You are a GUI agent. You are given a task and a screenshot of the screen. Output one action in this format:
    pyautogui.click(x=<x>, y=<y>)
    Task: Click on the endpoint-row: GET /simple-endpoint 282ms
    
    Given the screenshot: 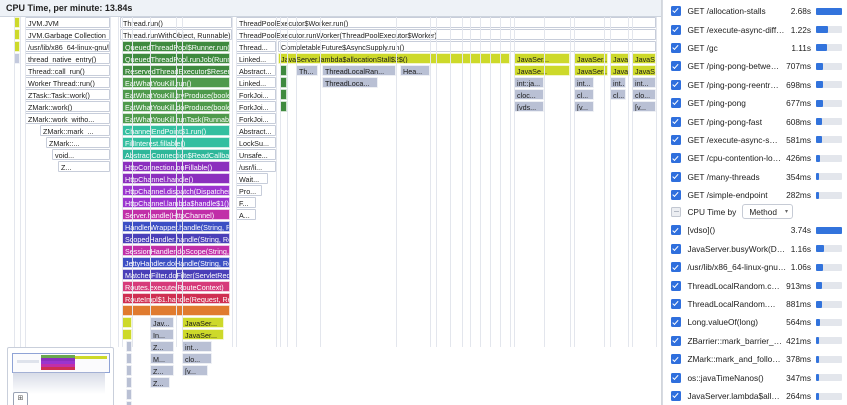 What is the action you would take?
    pyautogui.click(x=755, y=195)
    